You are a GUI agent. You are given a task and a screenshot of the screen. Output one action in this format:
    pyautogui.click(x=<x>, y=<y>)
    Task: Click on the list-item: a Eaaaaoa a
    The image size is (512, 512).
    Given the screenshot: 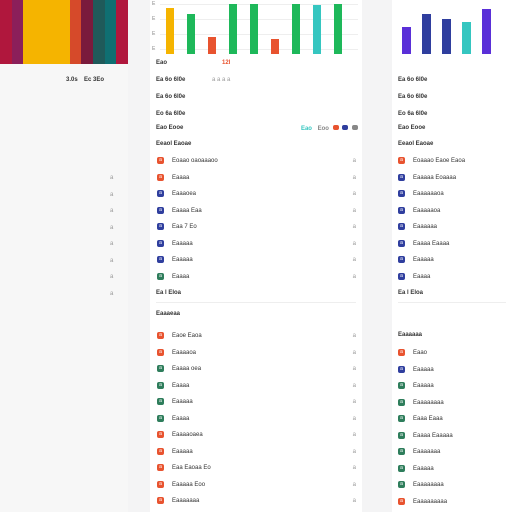 What is the action you would take?
    pyautogui.click(x=256, y=353)
    